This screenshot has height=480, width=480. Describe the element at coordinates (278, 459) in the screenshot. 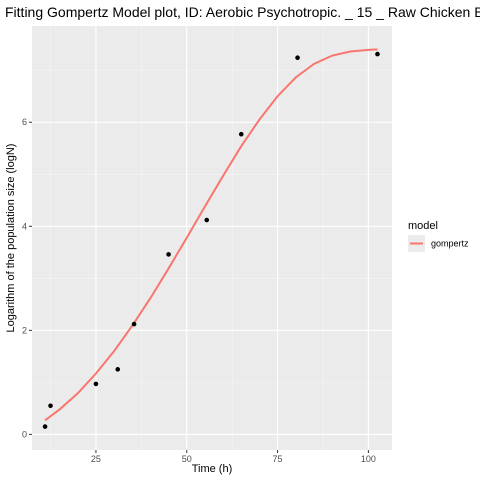

I see `x-tick-label: 75` at that location.